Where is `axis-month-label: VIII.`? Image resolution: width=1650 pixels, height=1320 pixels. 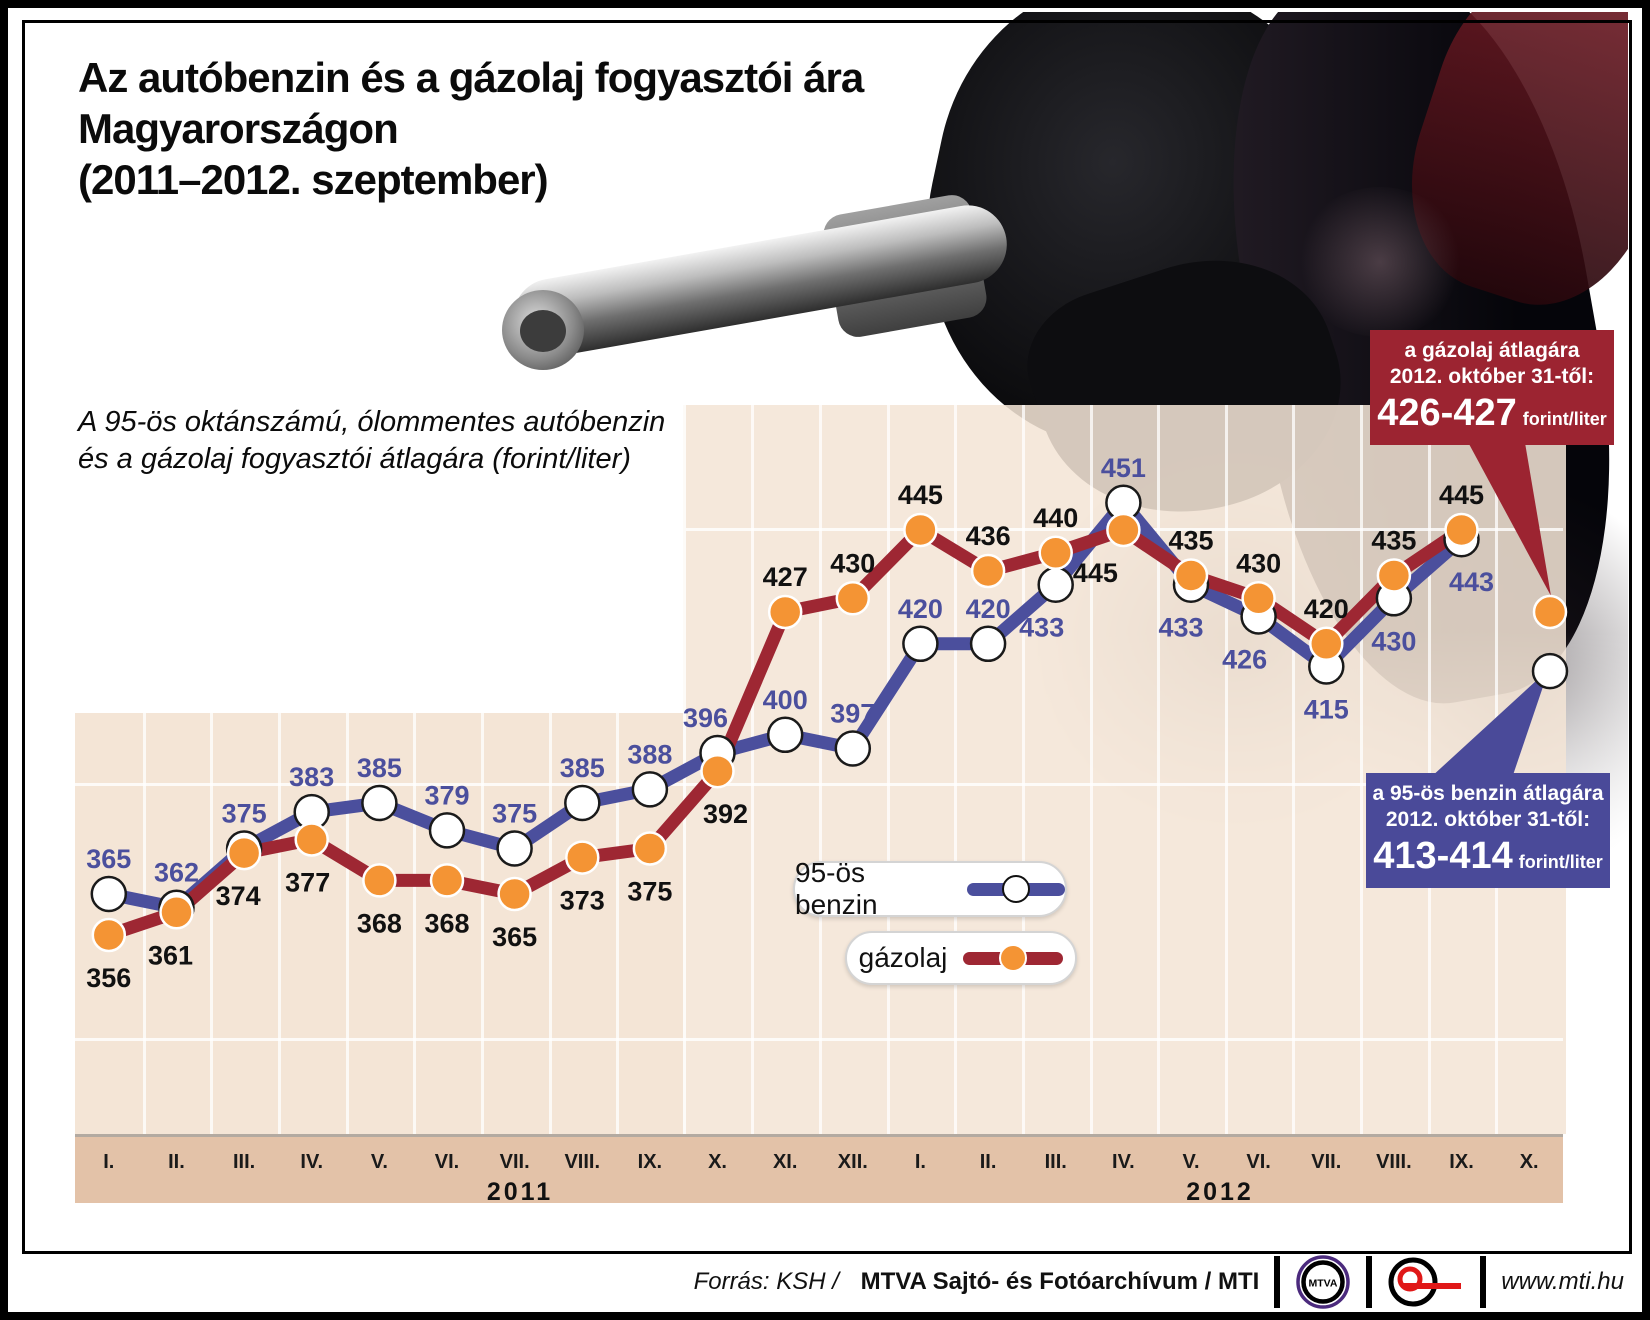 axis-month-label: VIII. is located at coordinates (1394, 1162).